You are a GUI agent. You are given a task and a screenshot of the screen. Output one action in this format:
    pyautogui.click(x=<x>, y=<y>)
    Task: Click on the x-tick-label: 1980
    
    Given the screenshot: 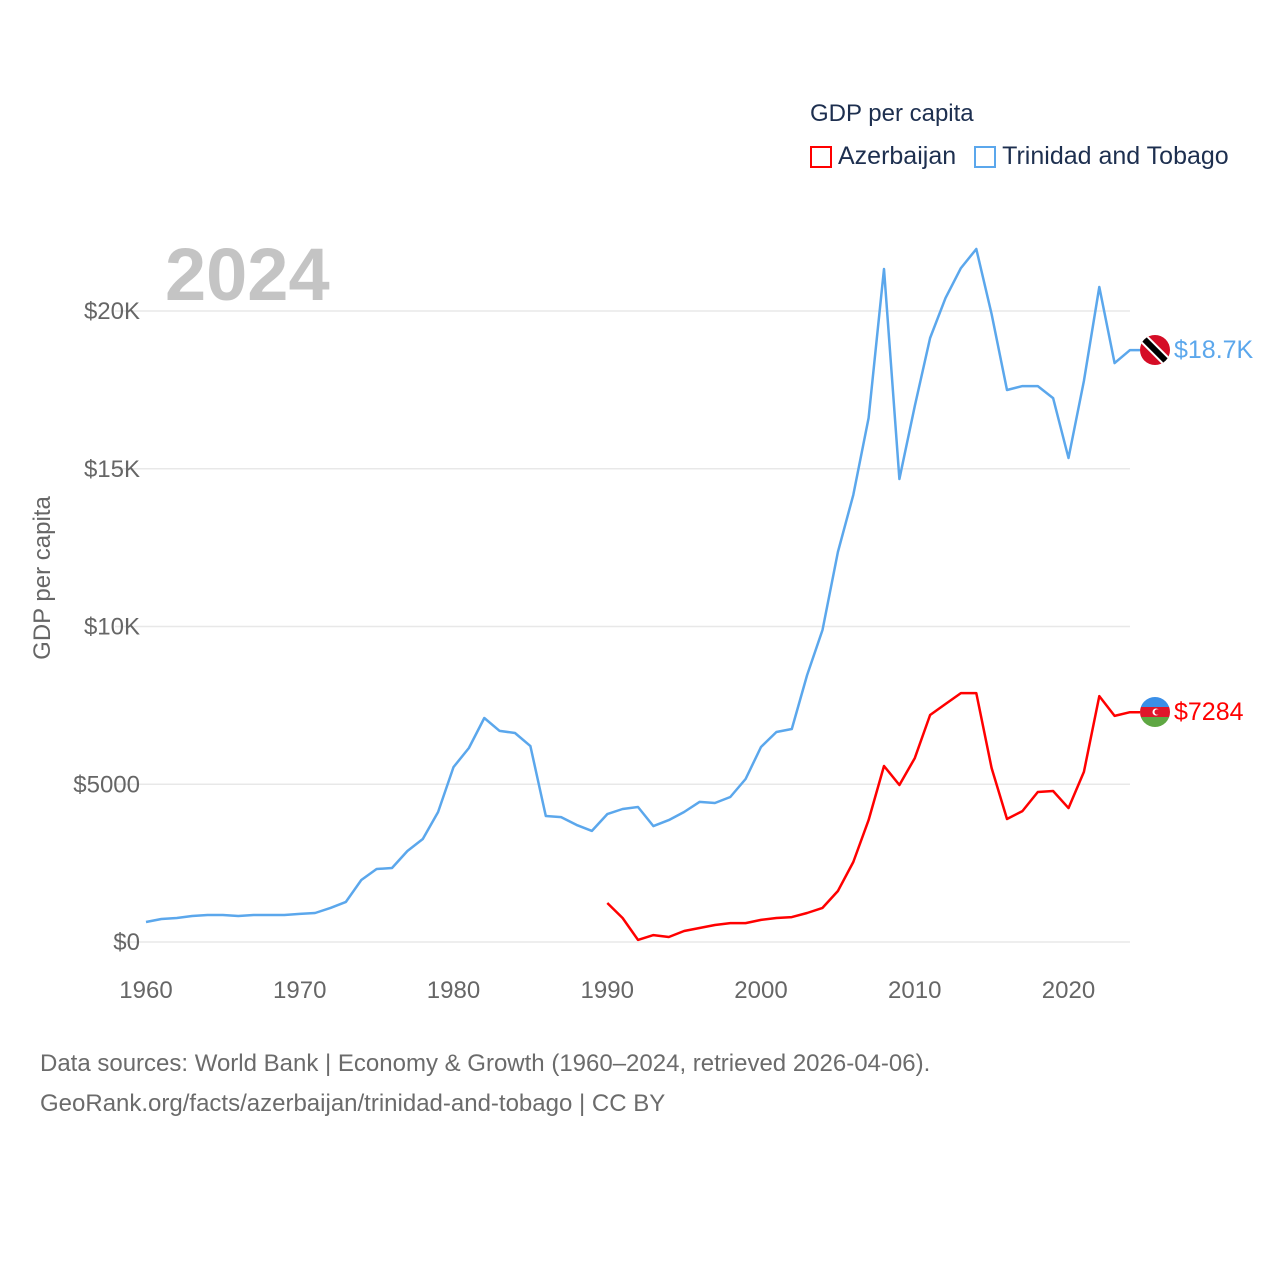 What is the action you would take?
    pyautogui.click(x=453, y=990)
    